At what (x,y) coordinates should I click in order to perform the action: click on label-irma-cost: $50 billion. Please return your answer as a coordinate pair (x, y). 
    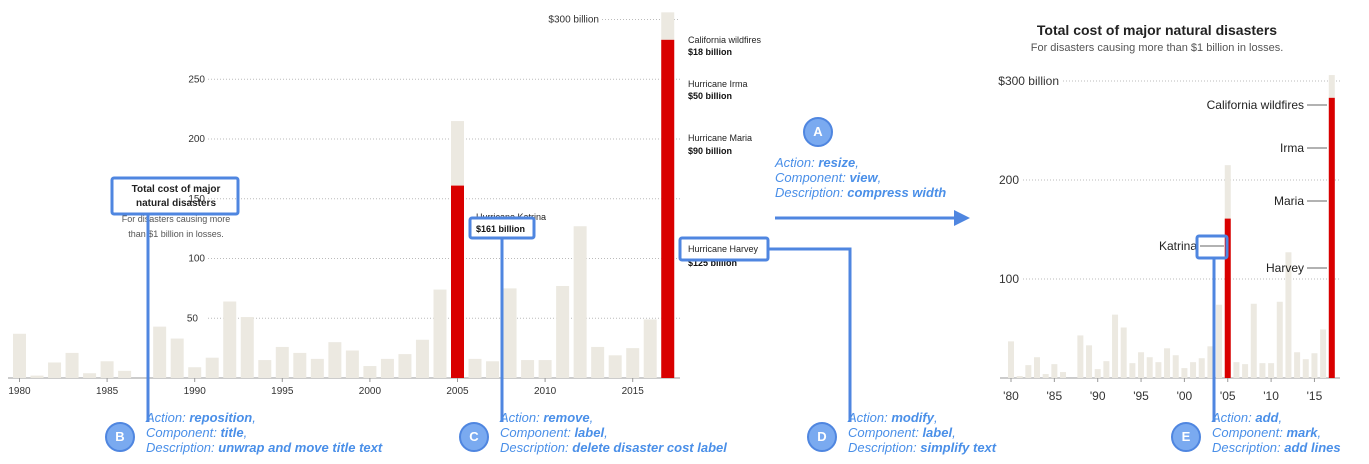
    Looking at the image, I should click on (710, 96).